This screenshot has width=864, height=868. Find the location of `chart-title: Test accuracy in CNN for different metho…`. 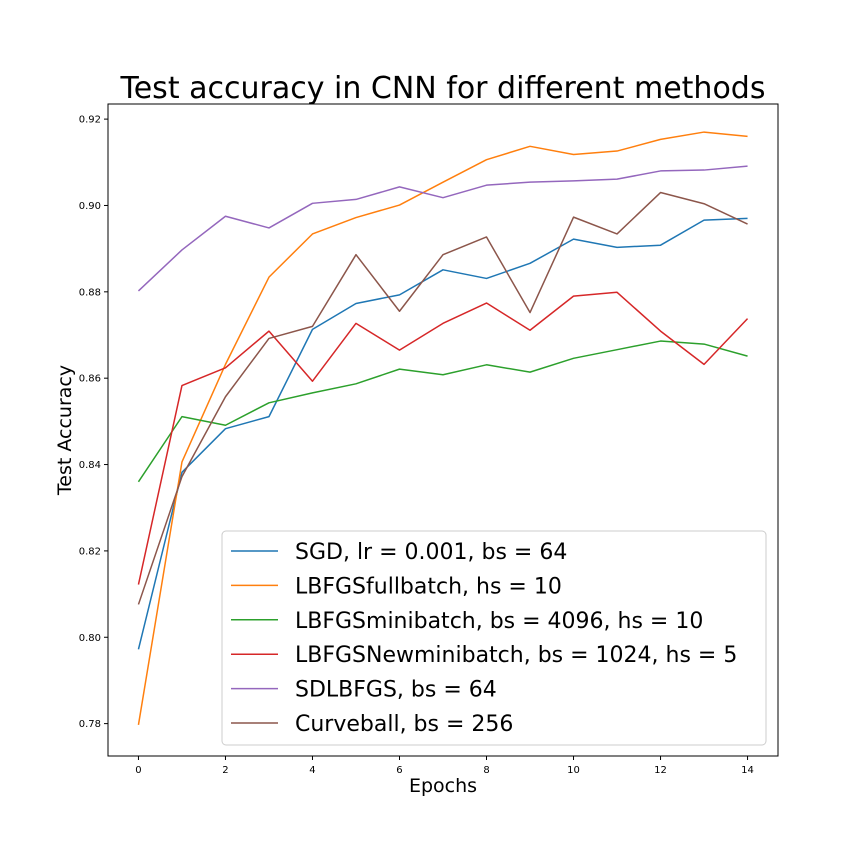

chart-title: Test accuracy in CNN for different metho… is located at coordinates (443, 88).